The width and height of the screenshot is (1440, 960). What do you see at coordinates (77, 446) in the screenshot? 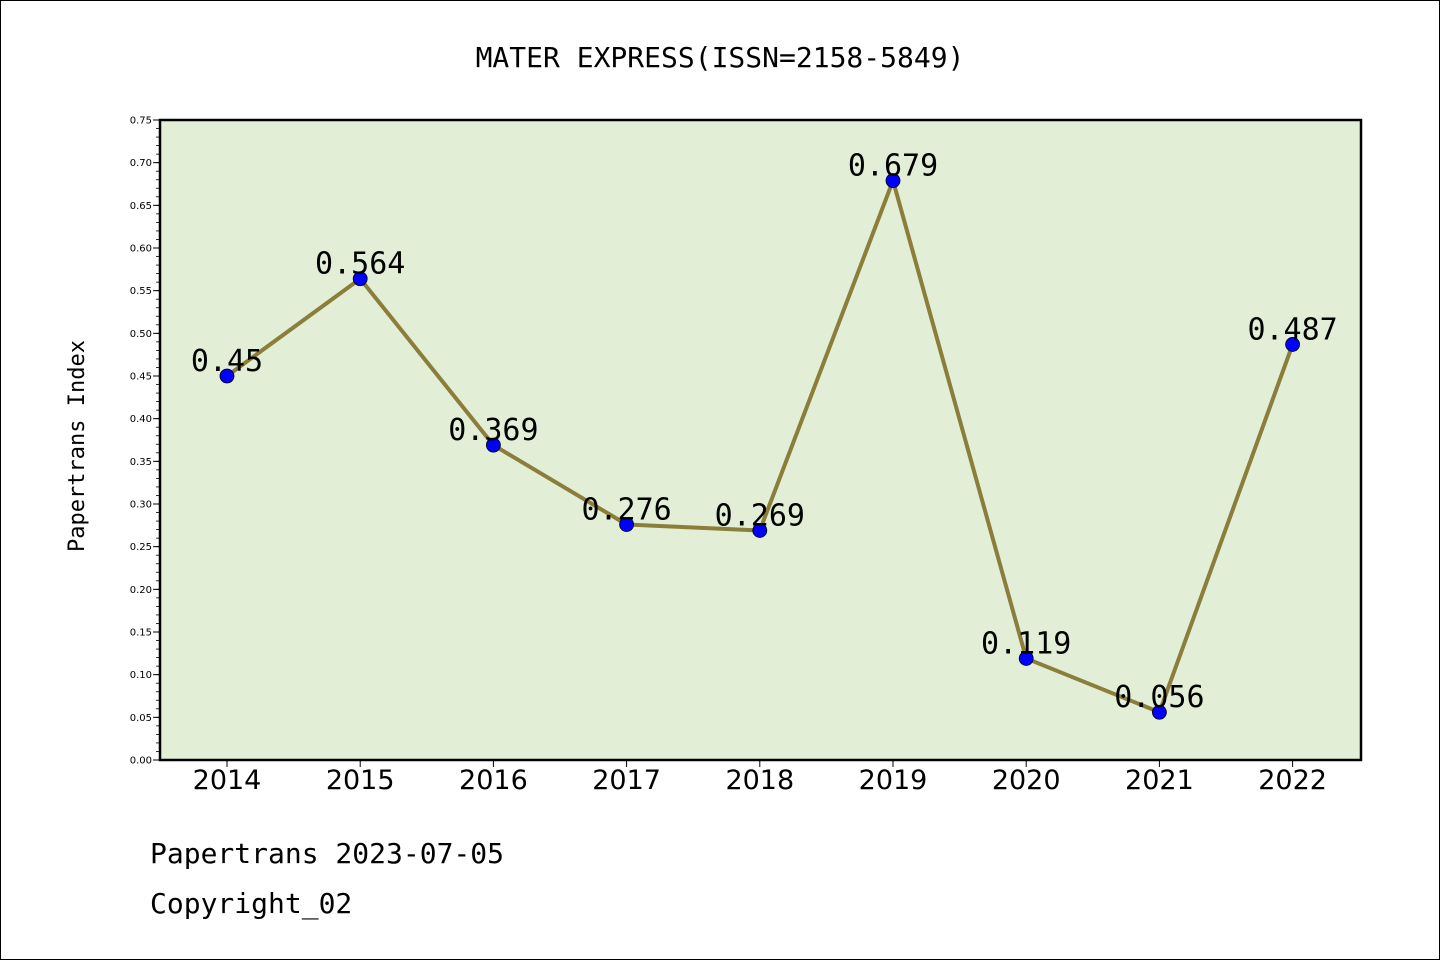
I see `y-axis-label: Papertrans Index` at bounding box center [77, 446].